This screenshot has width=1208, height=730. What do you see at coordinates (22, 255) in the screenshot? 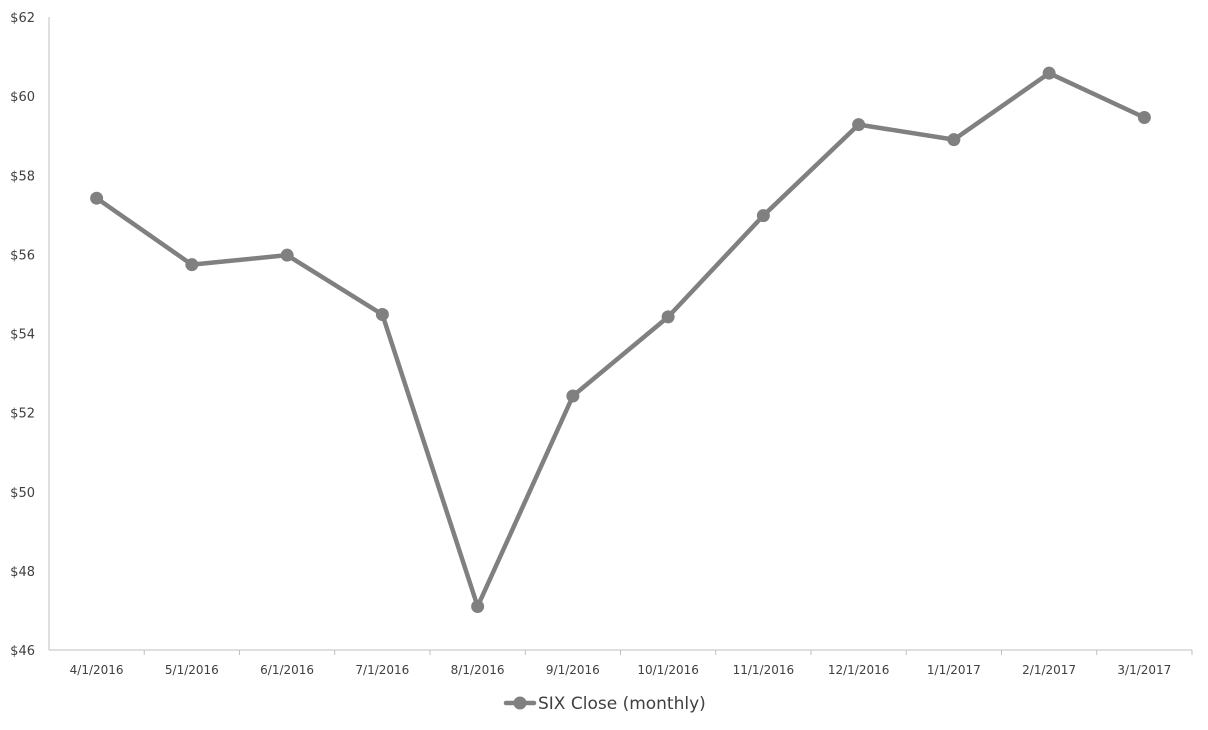
I see `y-tick-label: $56` at bounding box center [22, 255].